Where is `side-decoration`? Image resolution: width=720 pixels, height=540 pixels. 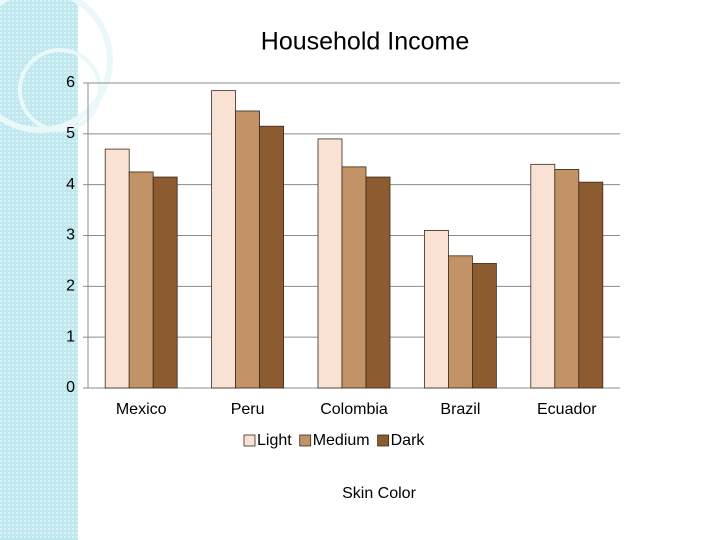
side-decoration is located at coordinates (39, 270).